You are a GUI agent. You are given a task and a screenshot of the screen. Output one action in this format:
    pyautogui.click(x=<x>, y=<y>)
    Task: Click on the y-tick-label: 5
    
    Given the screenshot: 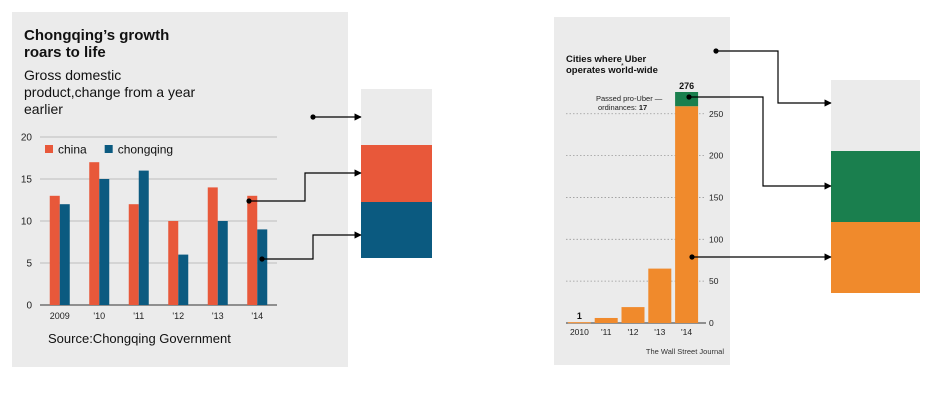 What is the action you would take?
    pyautogui.click(x=29, y=264)
    